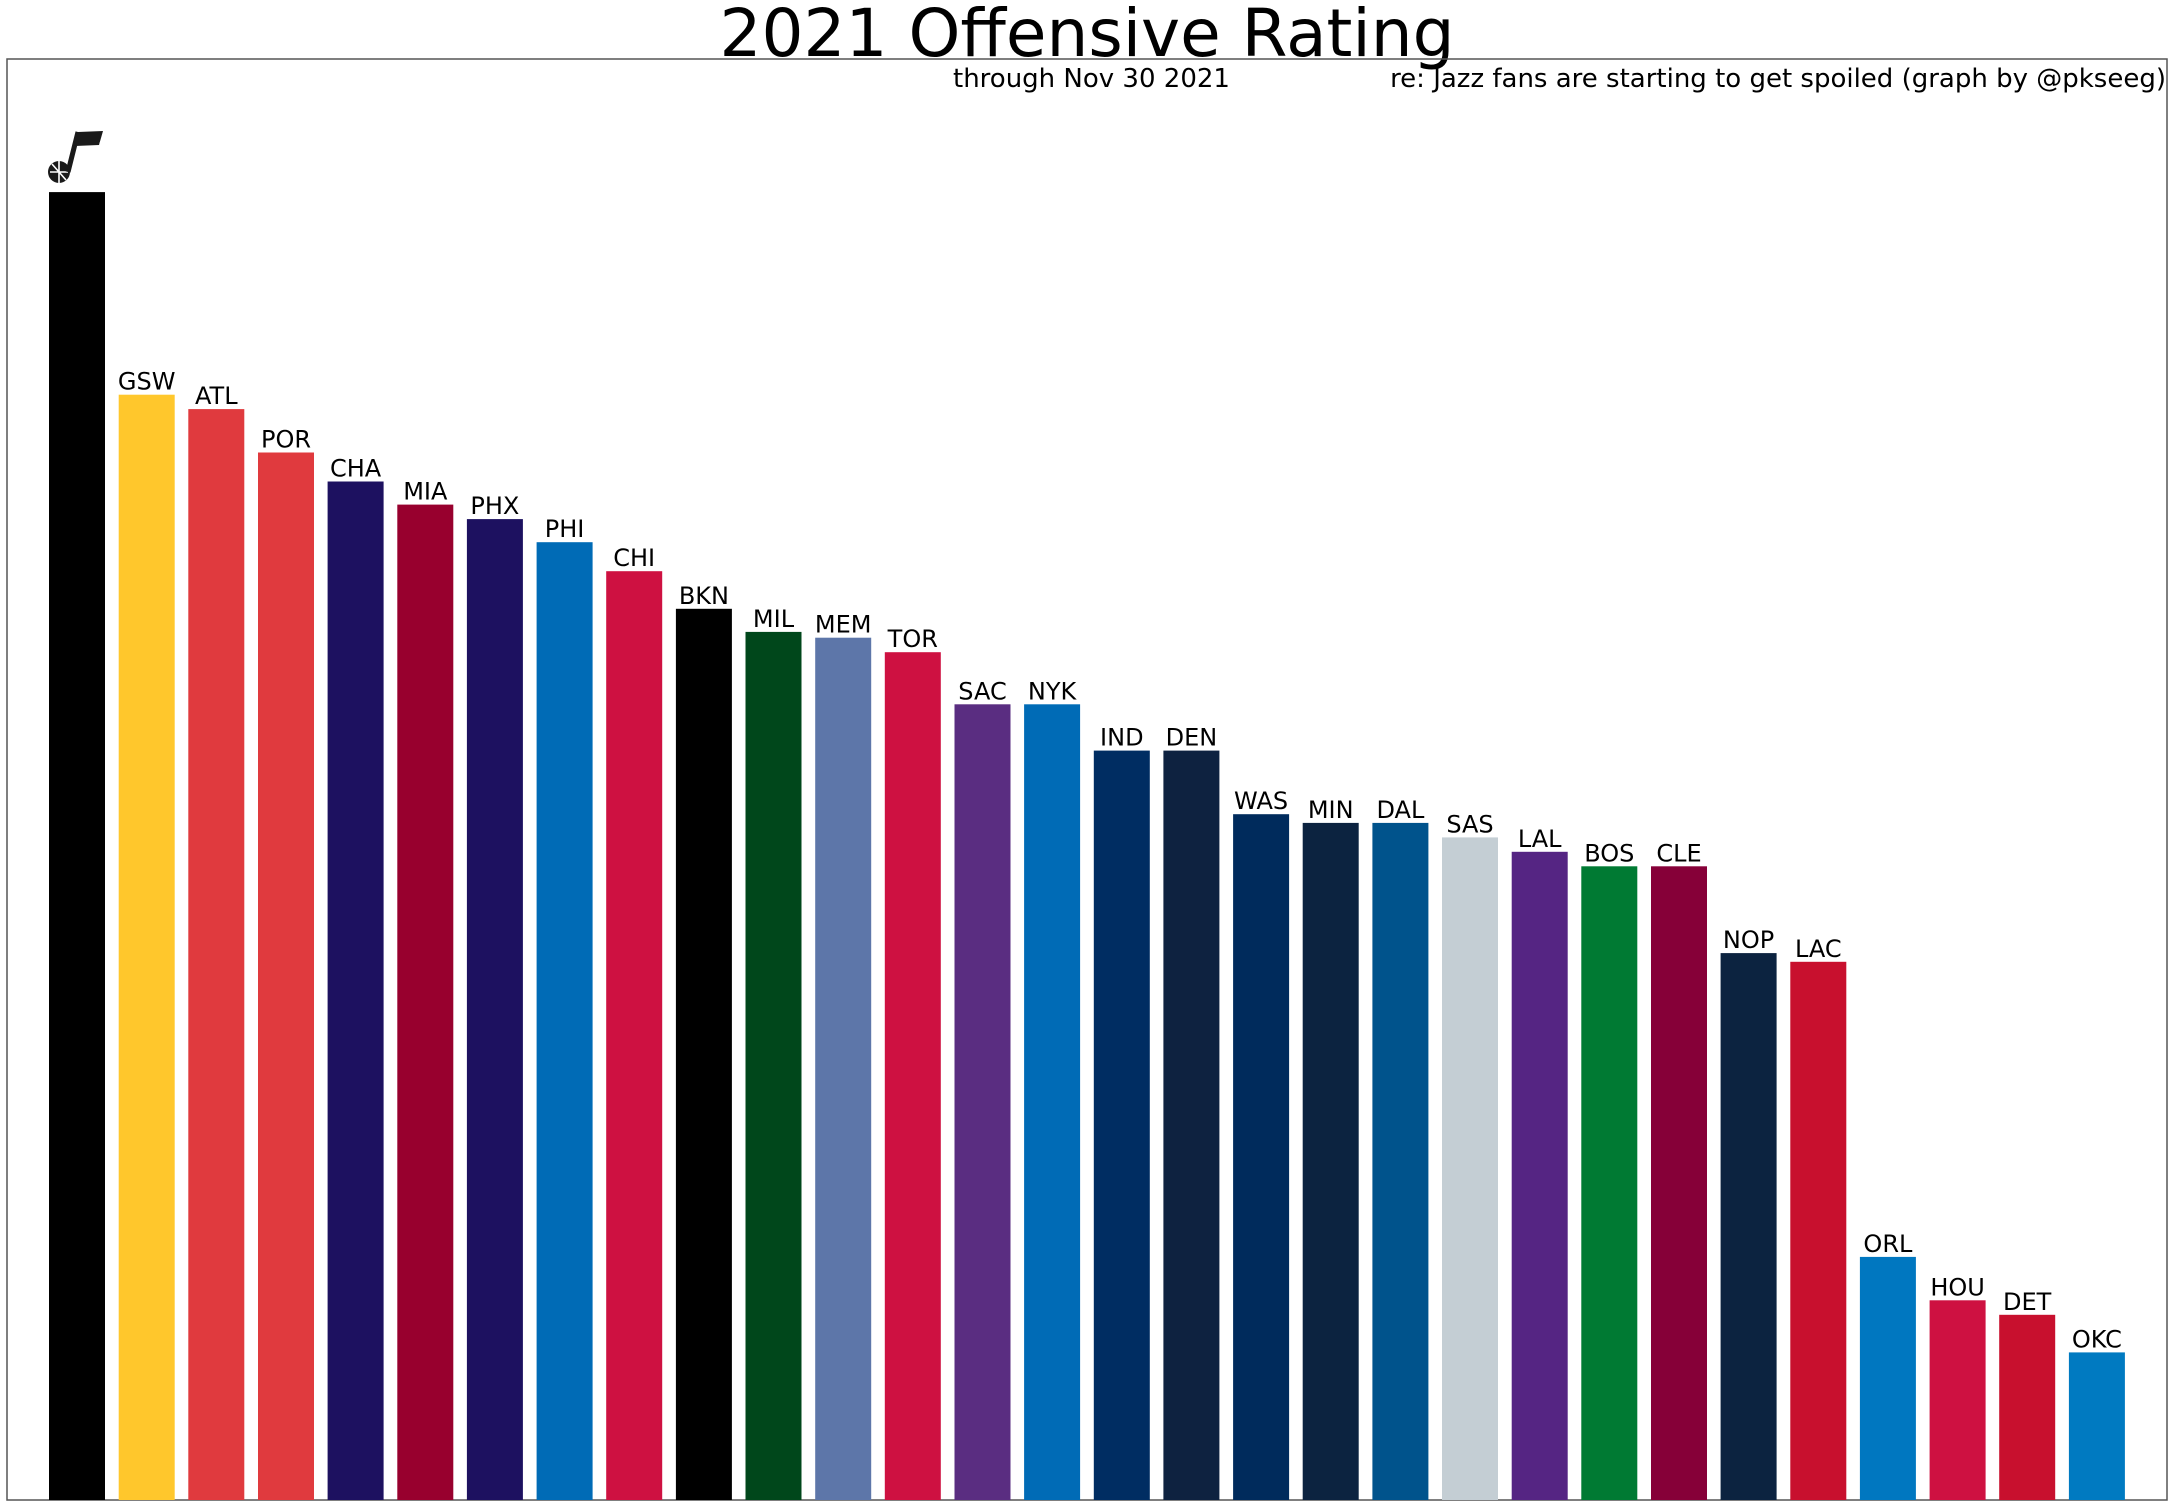  What do you see at coordinates (1609, 853) in the screenshot?
I see `bar-label-bos: BOS` at bounding box center [1609, 853].